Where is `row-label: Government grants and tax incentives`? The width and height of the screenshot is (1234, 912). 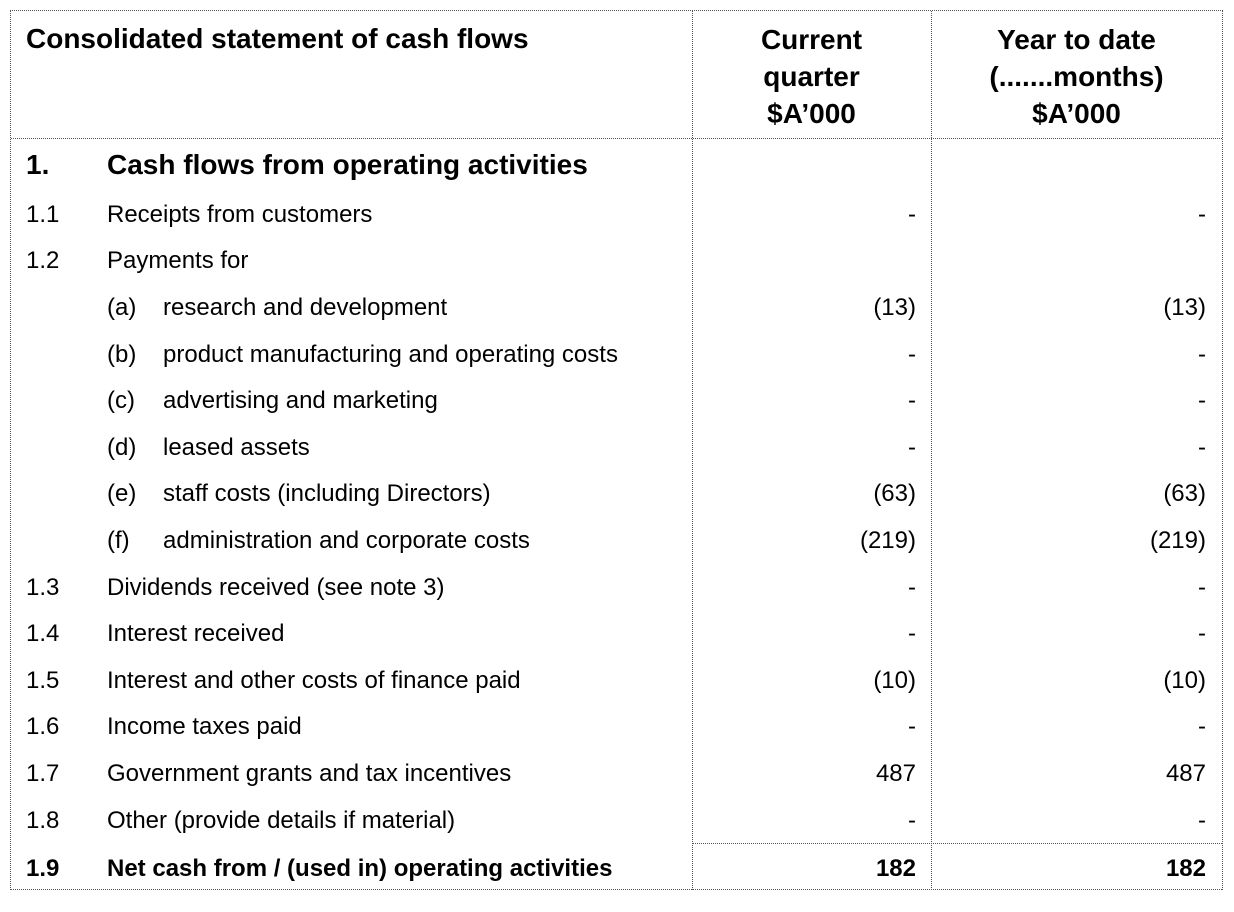 row-label: Government grants and tax incentives is located at coordinates (309, 773).